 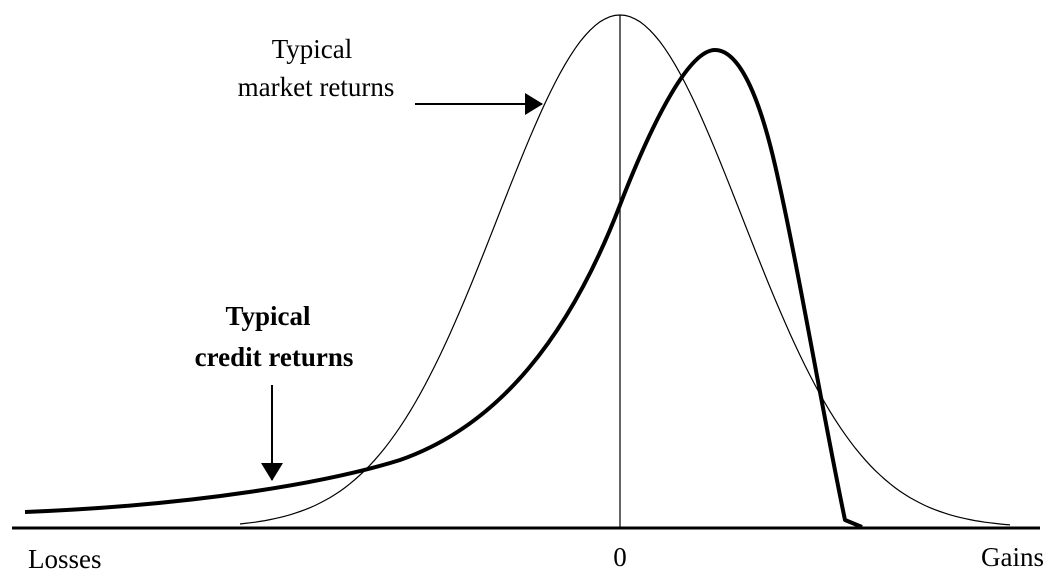 I want to click on credit-label: credit returns, so click(x=274, y=357).